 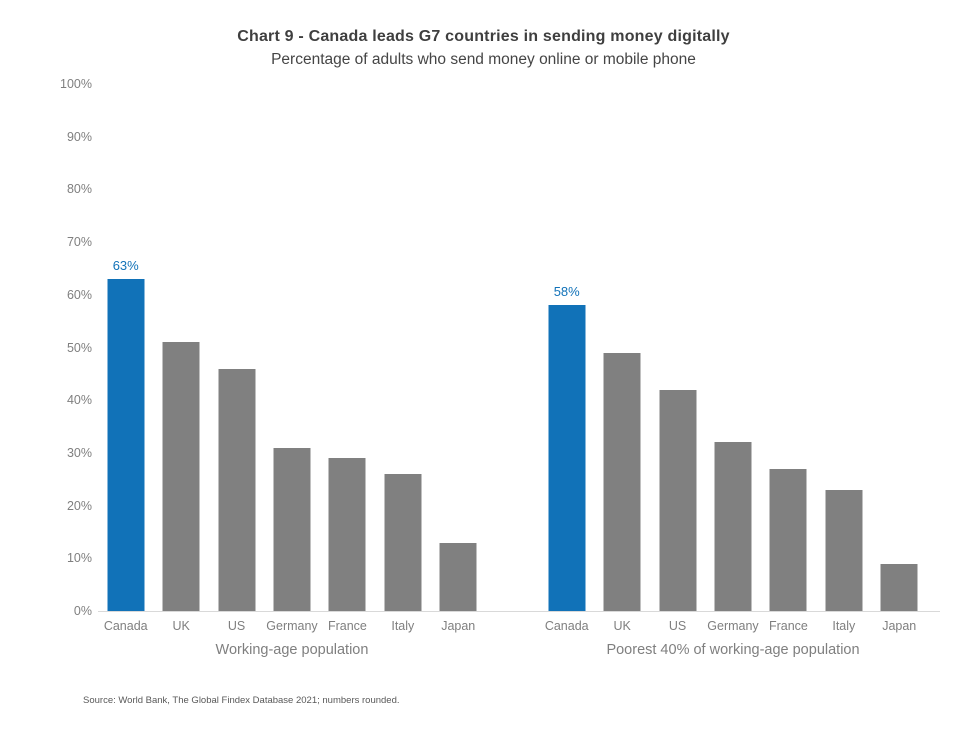 What do you see at coordinates (899, 587) in the screenshot?
I see `bar-japan-group2` at bounding box center [899, 587].